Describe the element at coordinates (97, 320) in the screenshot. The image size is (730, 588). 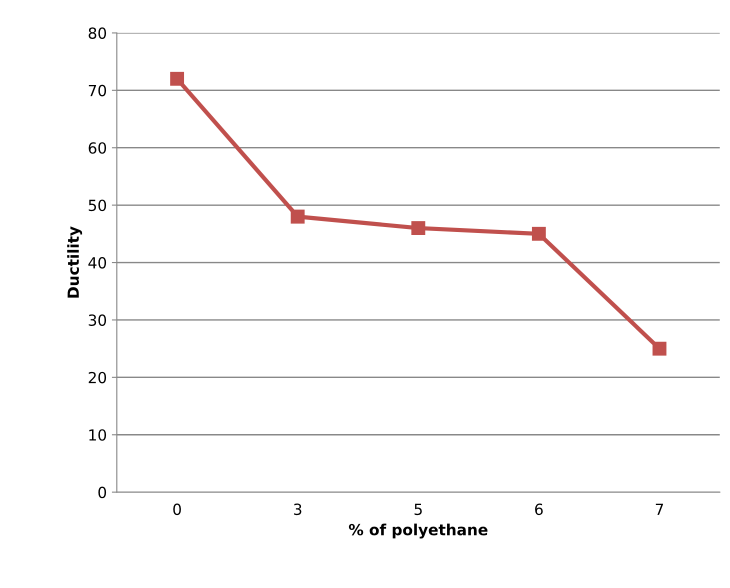
I see `y-tick-label: 30` at that location.